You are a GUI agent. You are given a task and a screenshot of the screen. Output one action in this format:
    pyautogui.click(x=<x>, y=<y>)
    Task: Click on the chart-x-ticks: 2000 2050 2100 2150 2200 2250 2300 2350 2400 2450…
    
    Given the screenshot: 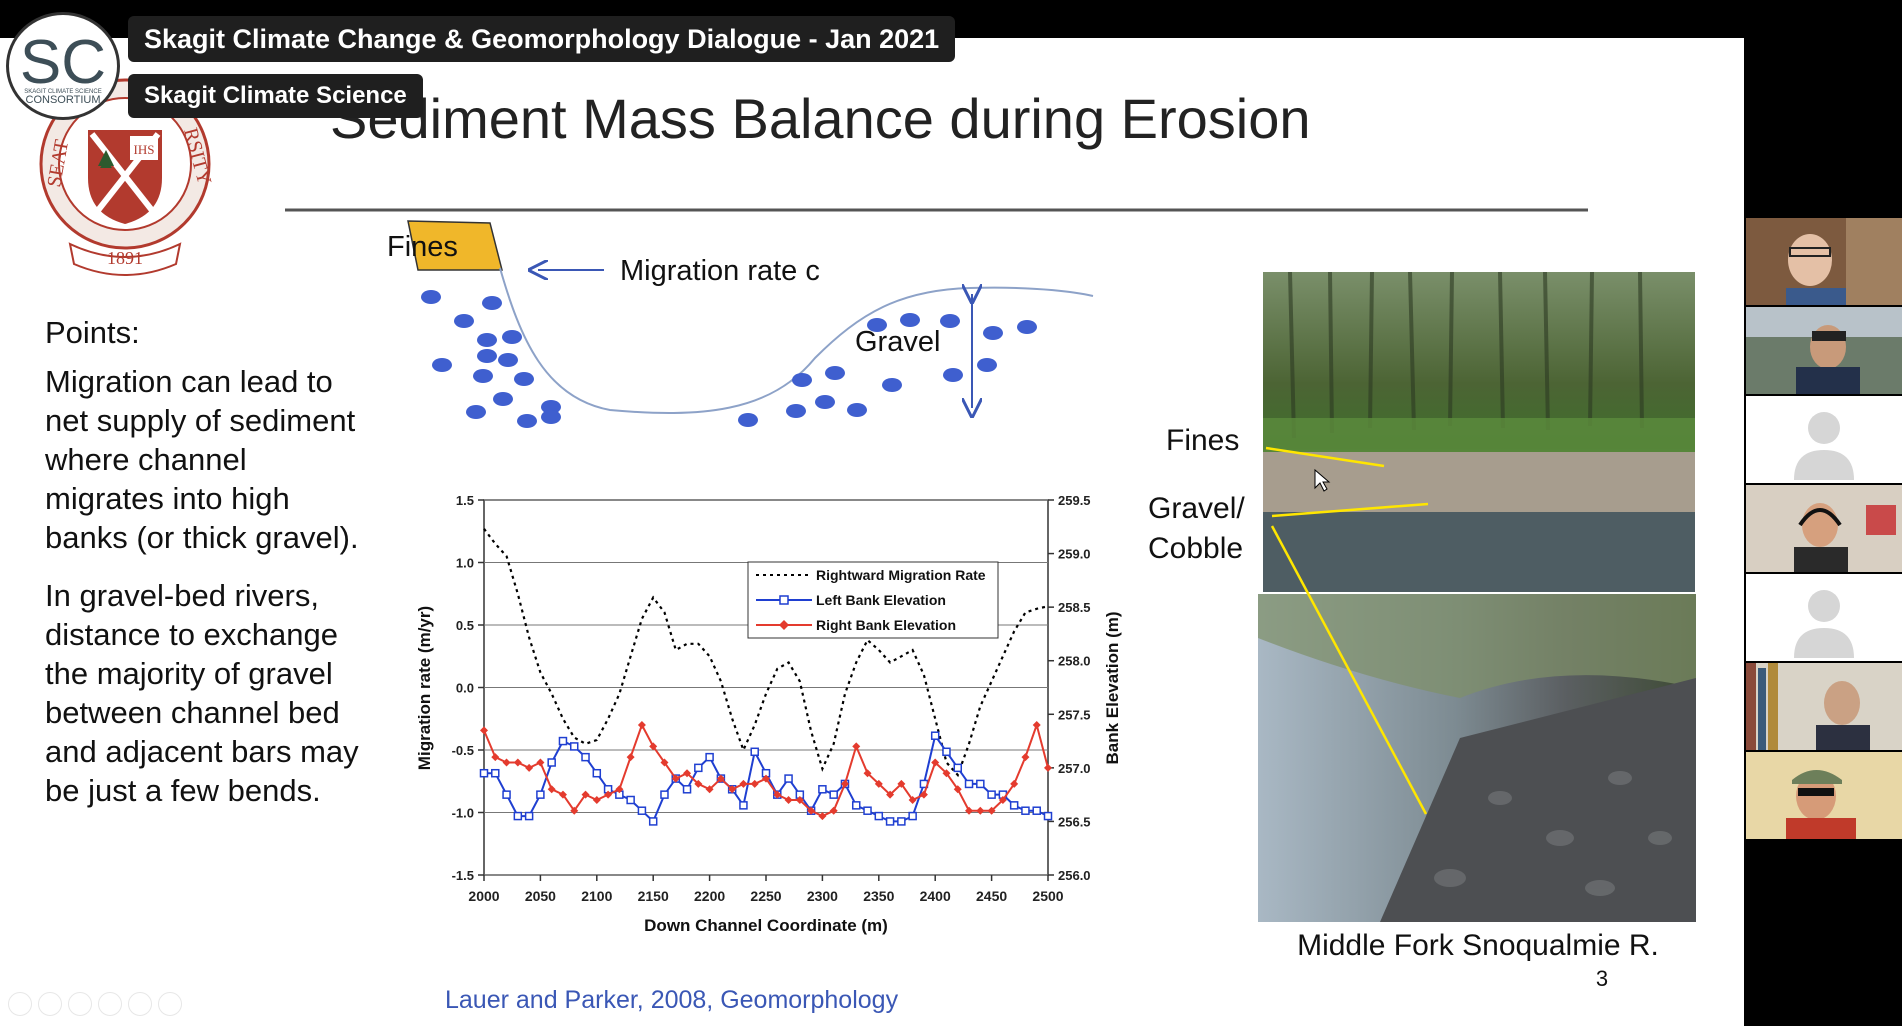 What is the action you would take?
    pyautogui.click(x=765, y=896)
    